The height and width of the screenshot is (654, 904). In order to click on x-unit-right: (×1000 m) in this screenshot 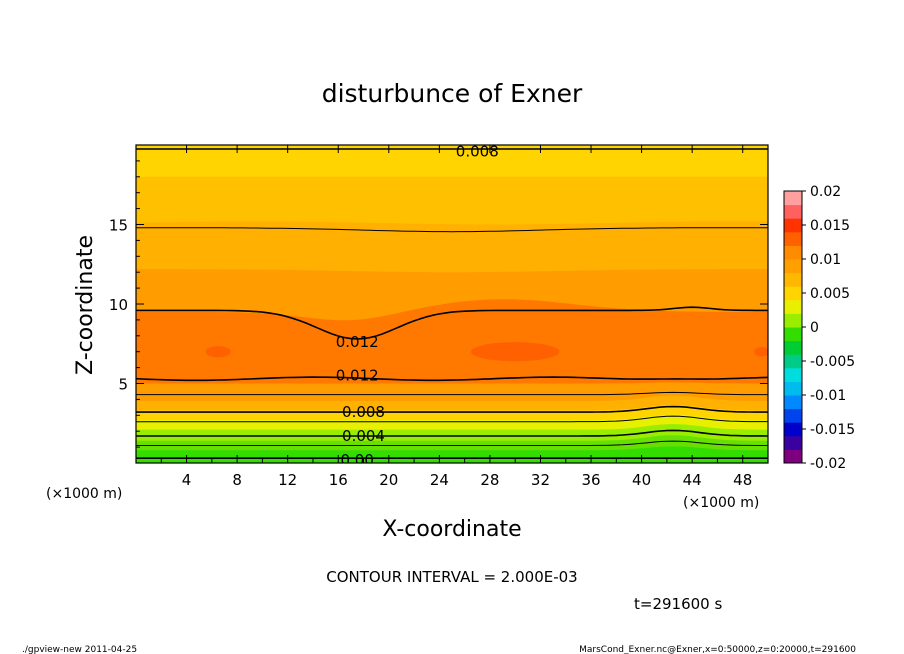, I will do `click(721, 503)`.